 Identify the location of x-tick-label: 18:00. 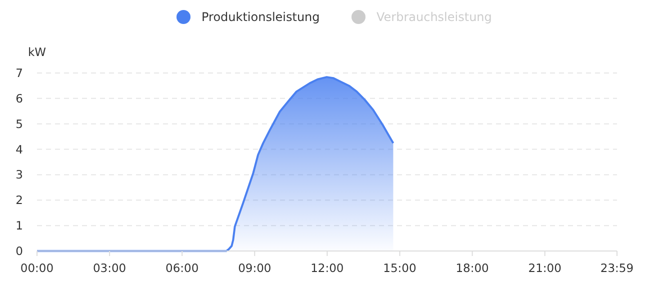
(472, 268).